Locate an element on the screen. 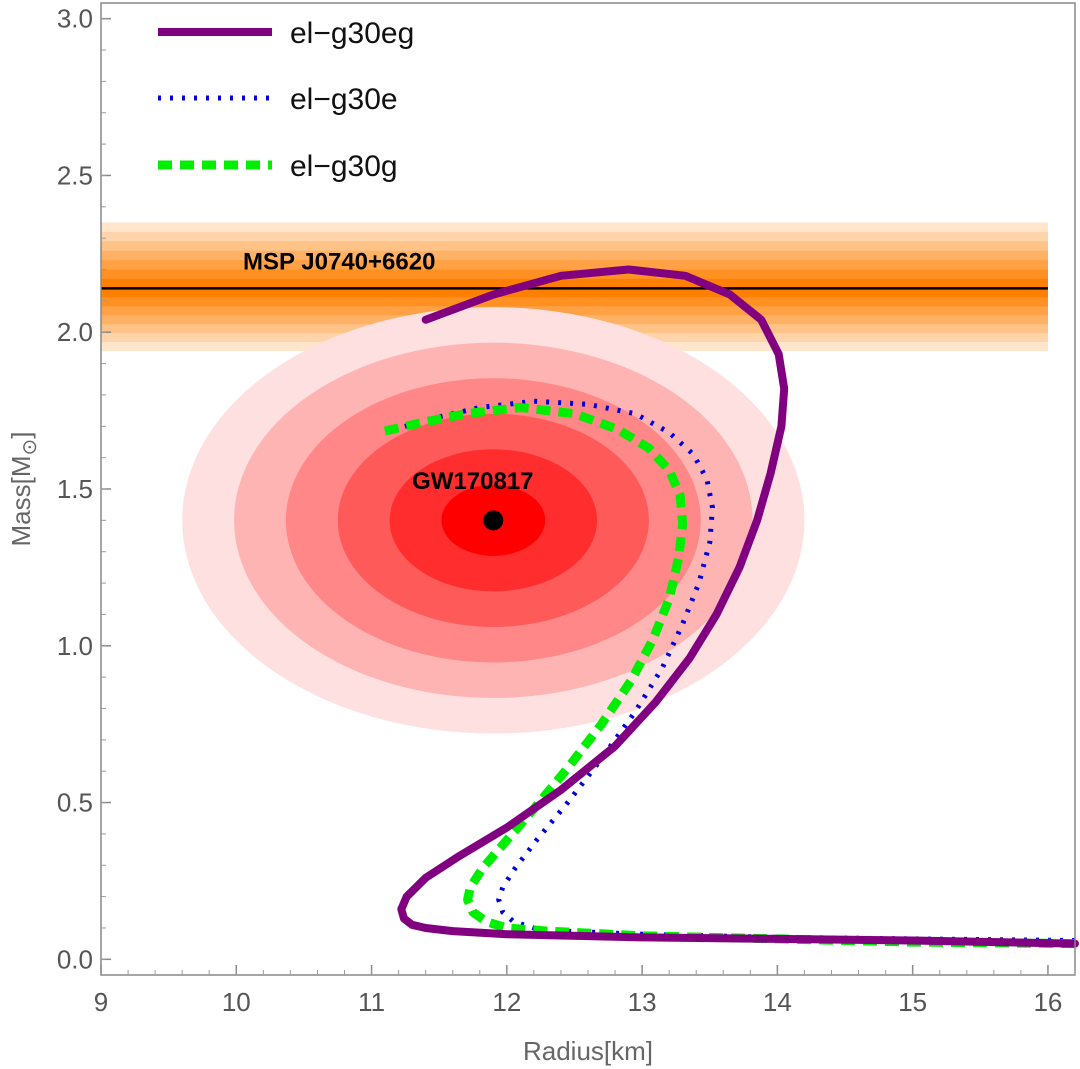 This screenshot has width=1080, height=1069. y-tick-label: 3.0 is located at coordinates (75, 19).